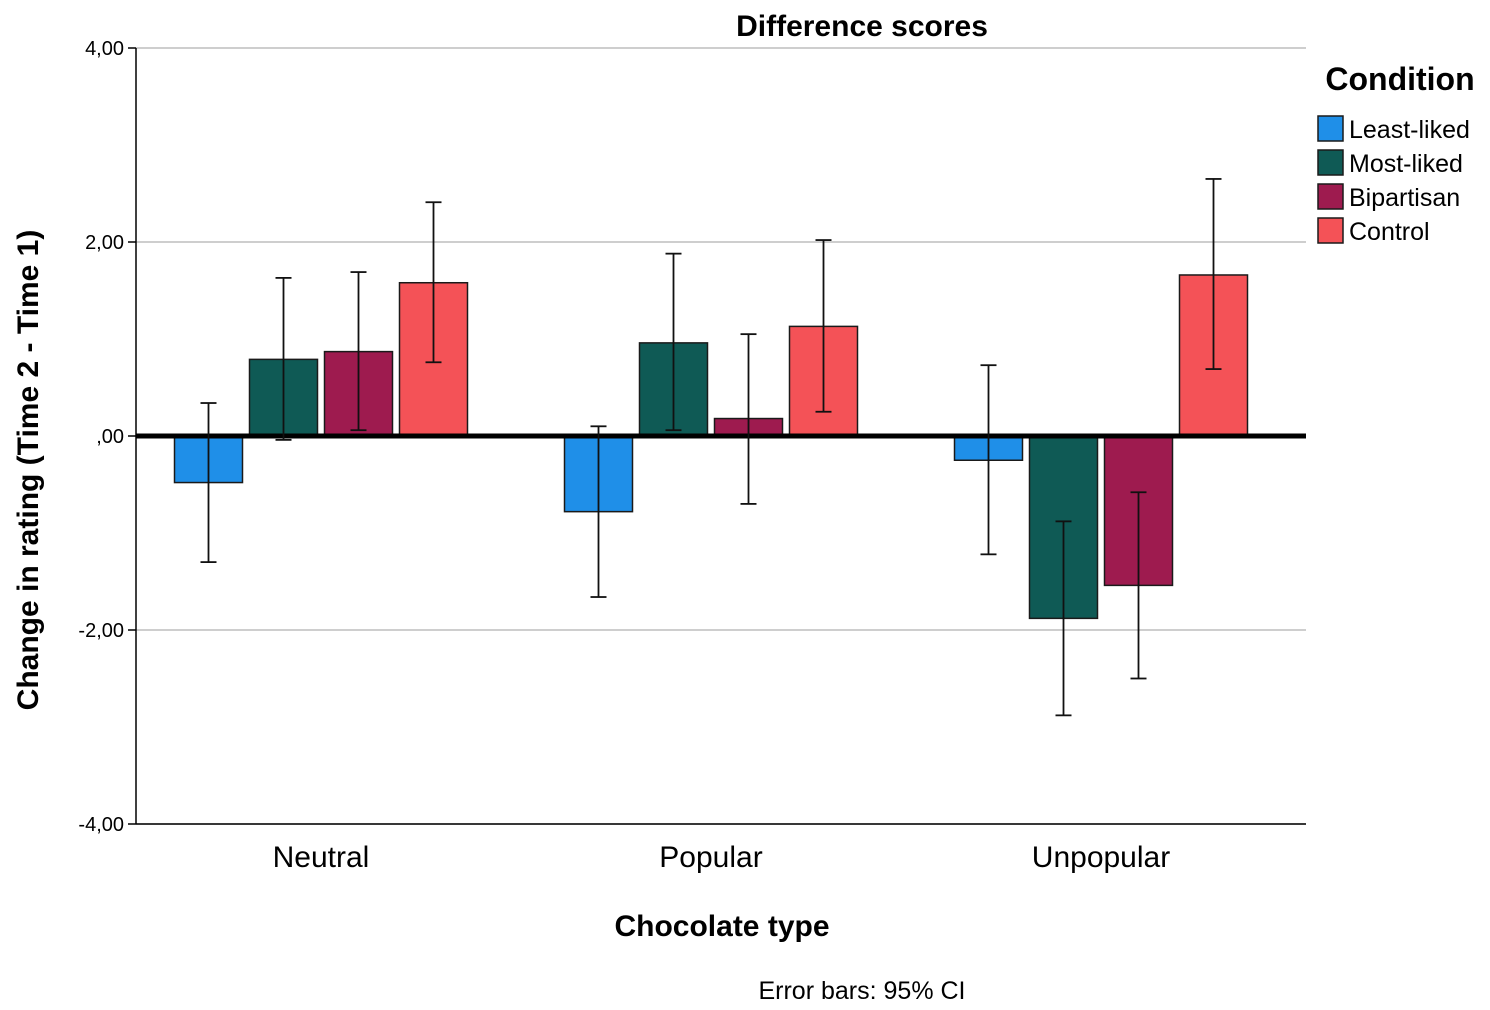  I want to click on x-axis-categories: Neutral Popular Unpopular, so click(722, 857).